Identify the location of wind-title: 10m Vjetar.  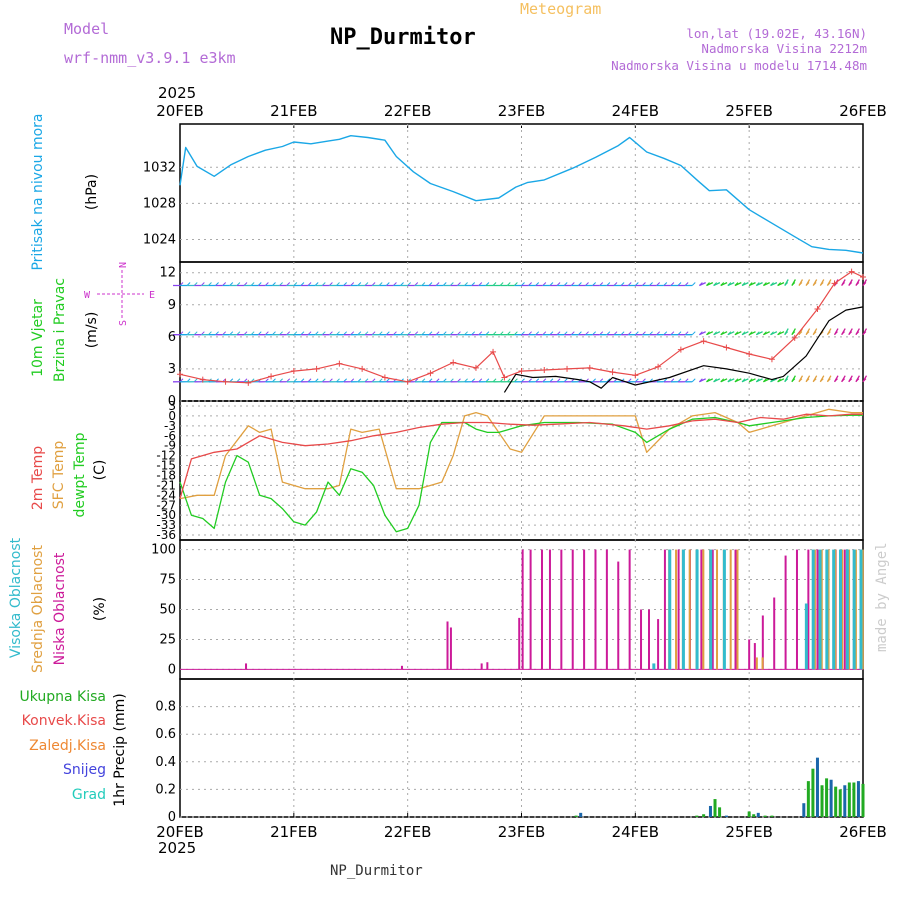
(38, 338).